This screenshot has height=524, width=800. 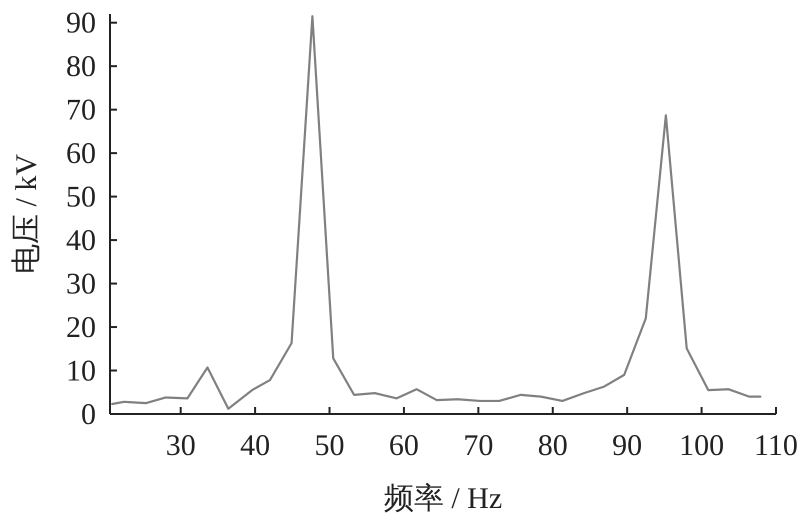 I want to click on x-tick-label: 110, so click(x=776, y=445).